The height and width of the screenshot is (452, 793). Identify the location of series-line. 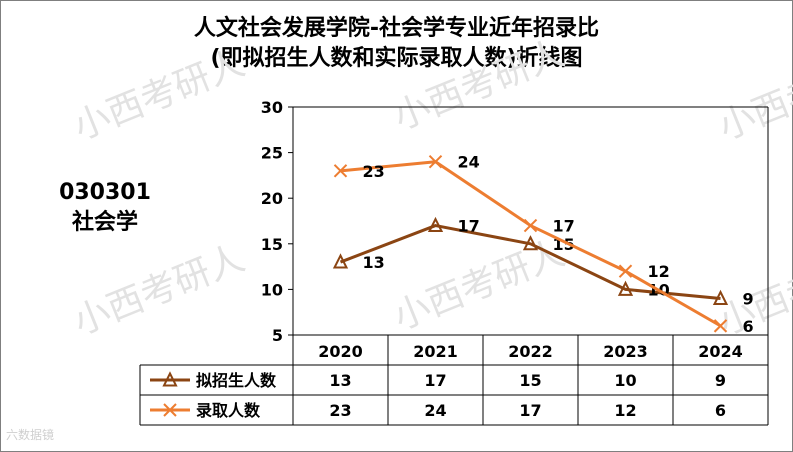
(530, 262).